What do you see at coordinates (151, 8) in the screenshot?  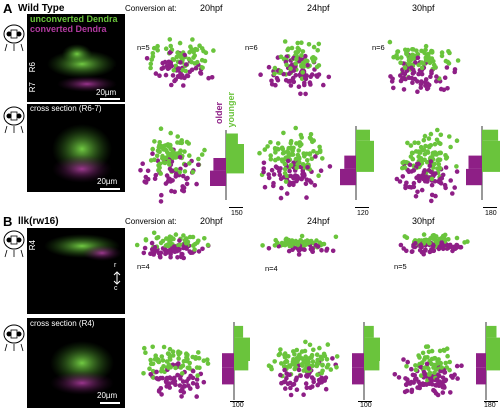 I see `panel-a-conversion-label: Conversion at:` at bounding box center [151, 8].